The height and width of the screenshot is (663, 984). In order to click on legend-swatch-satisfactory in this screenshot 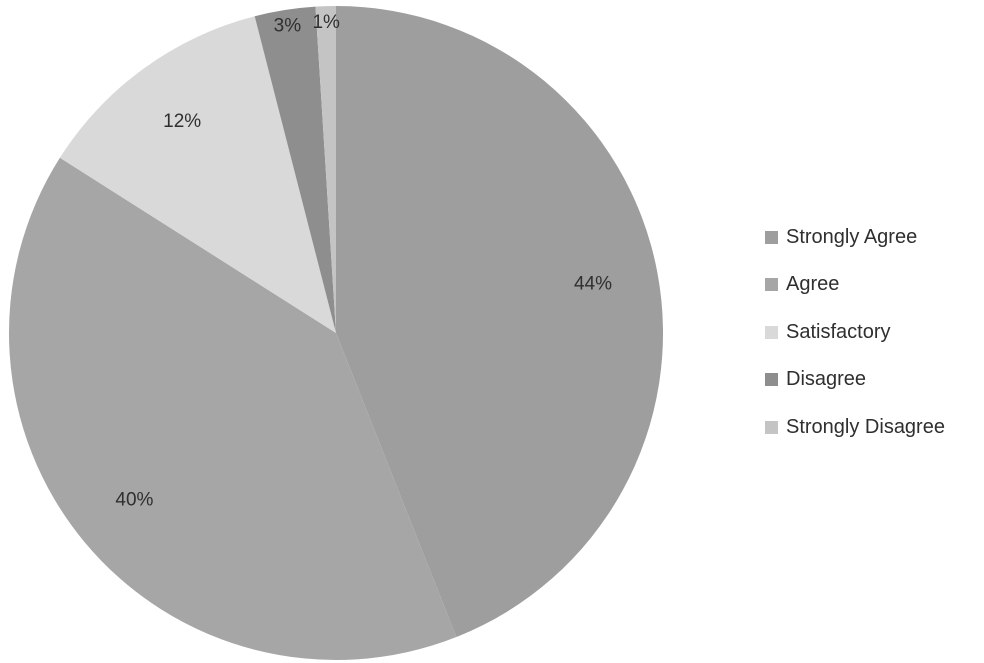, I will do `click(771, 332)`.